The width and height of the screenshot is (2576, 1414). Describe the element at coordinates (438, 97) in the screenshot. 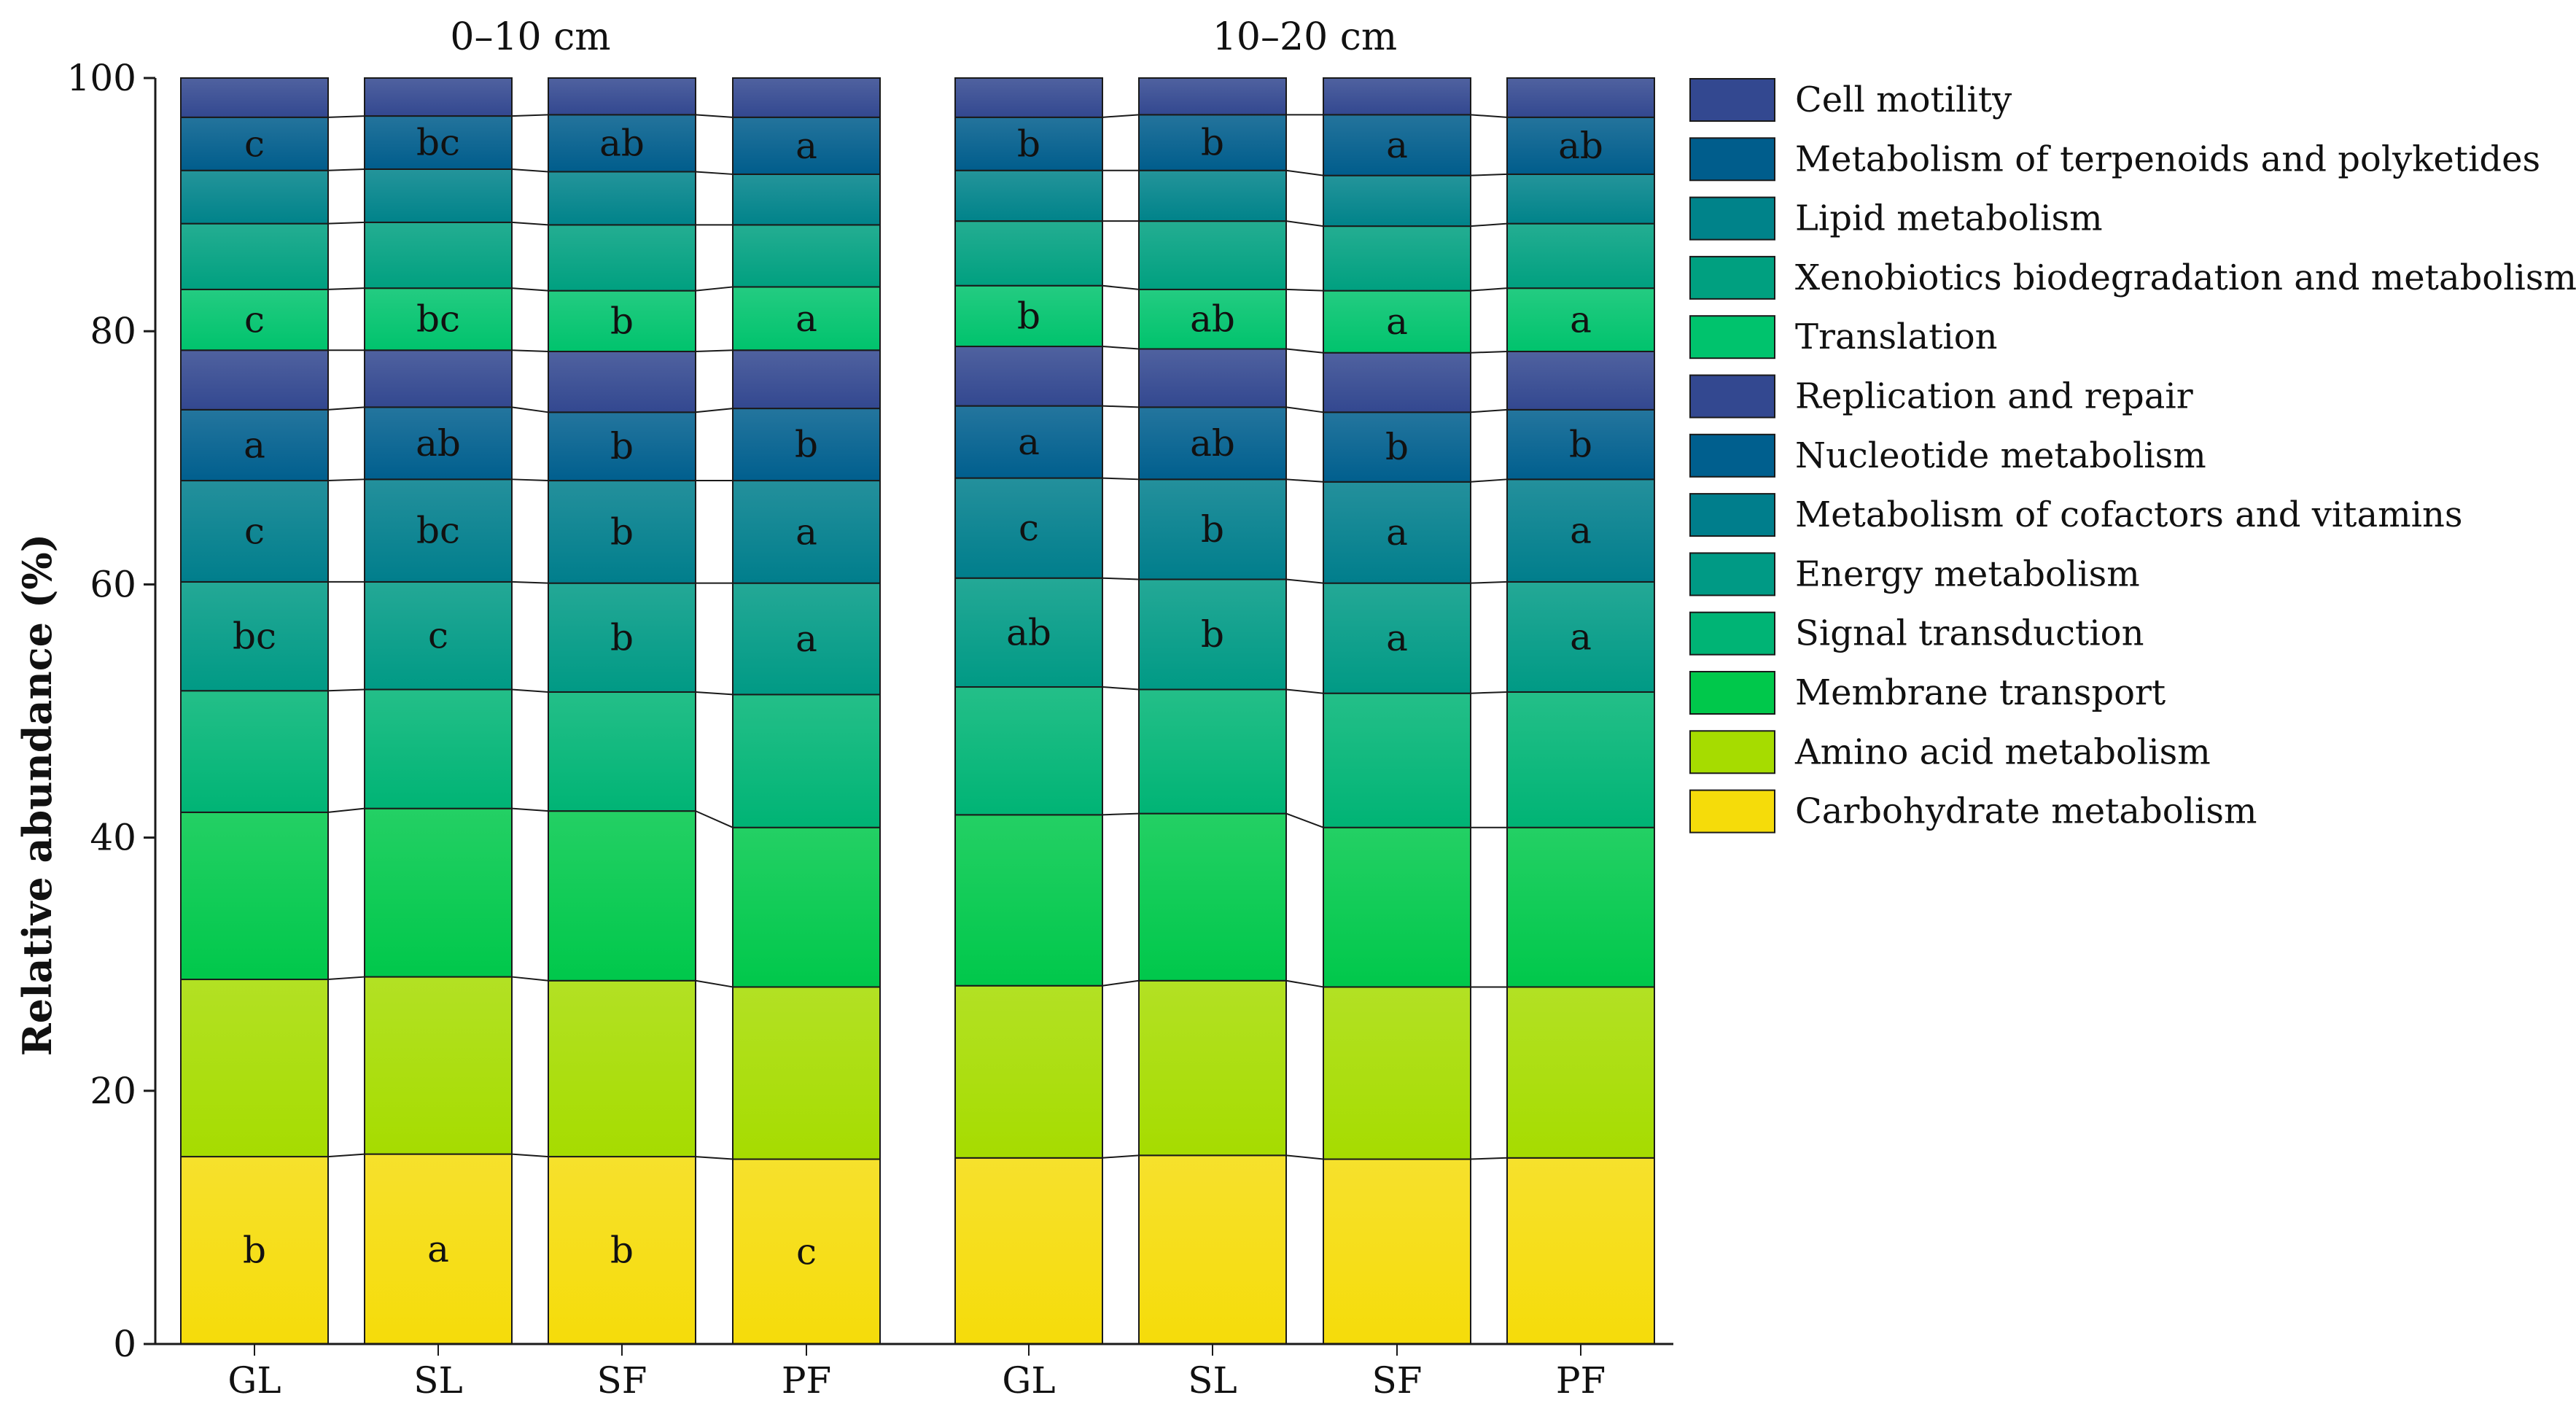

I see `bar-segment-0-10-cm-sl-cell-motility` at that location.